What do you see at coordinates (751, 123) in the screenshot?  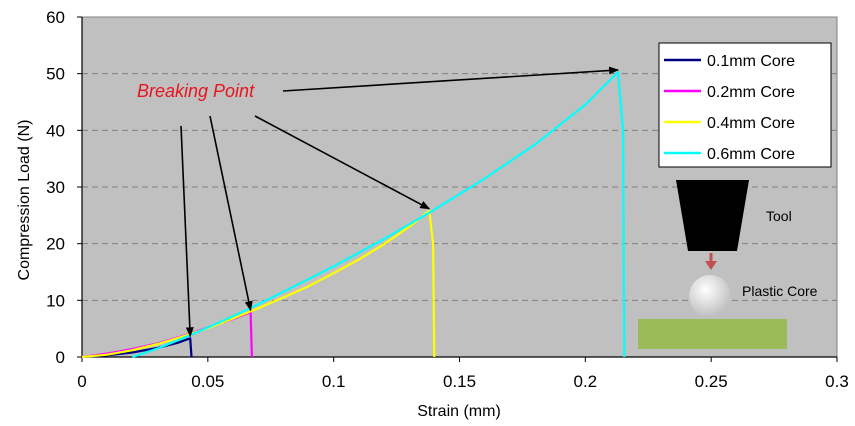 I see `legend-label-3: 0.4mm Core` at bounding box center [751, 123].